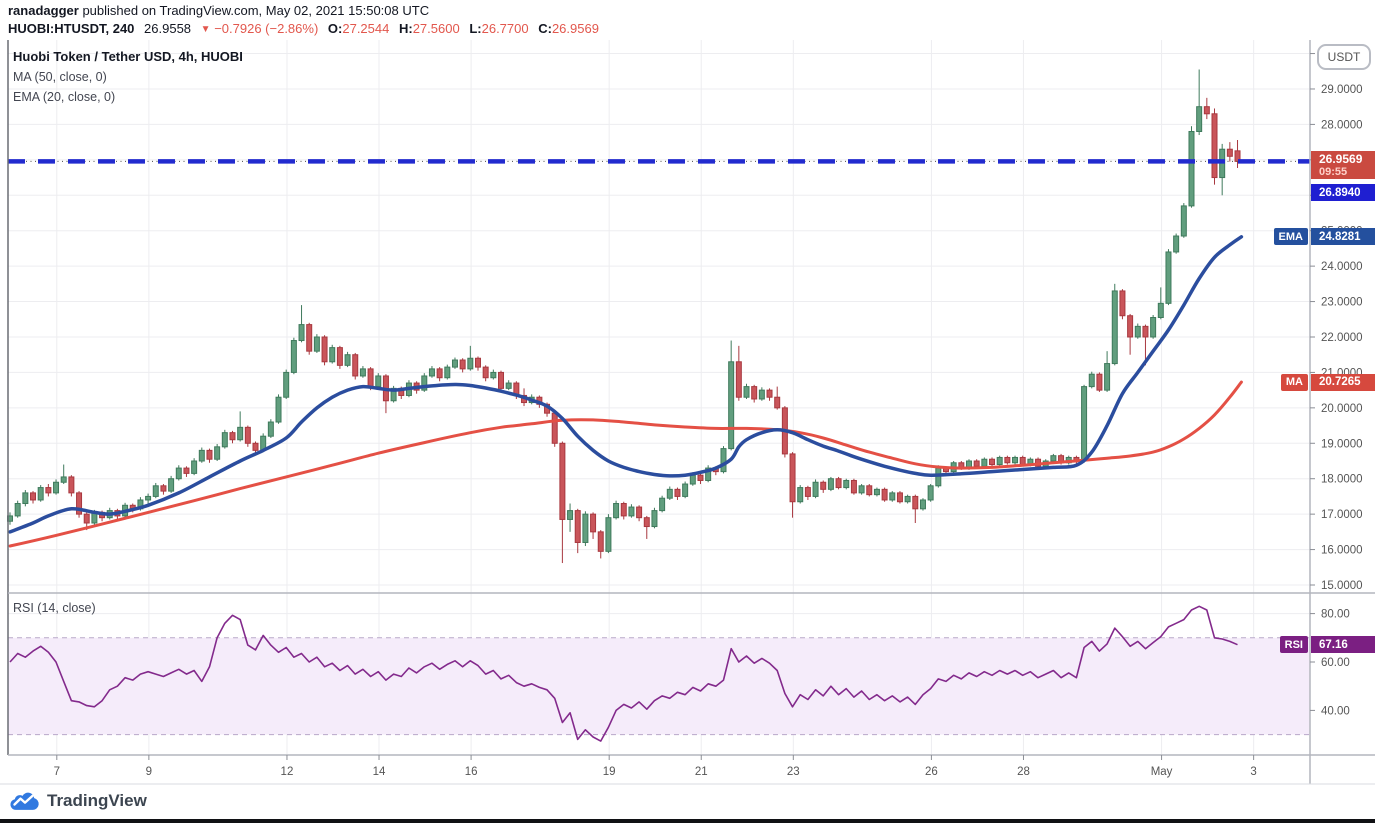  I want to click on high-value: 27.5600, so click(436, 28).